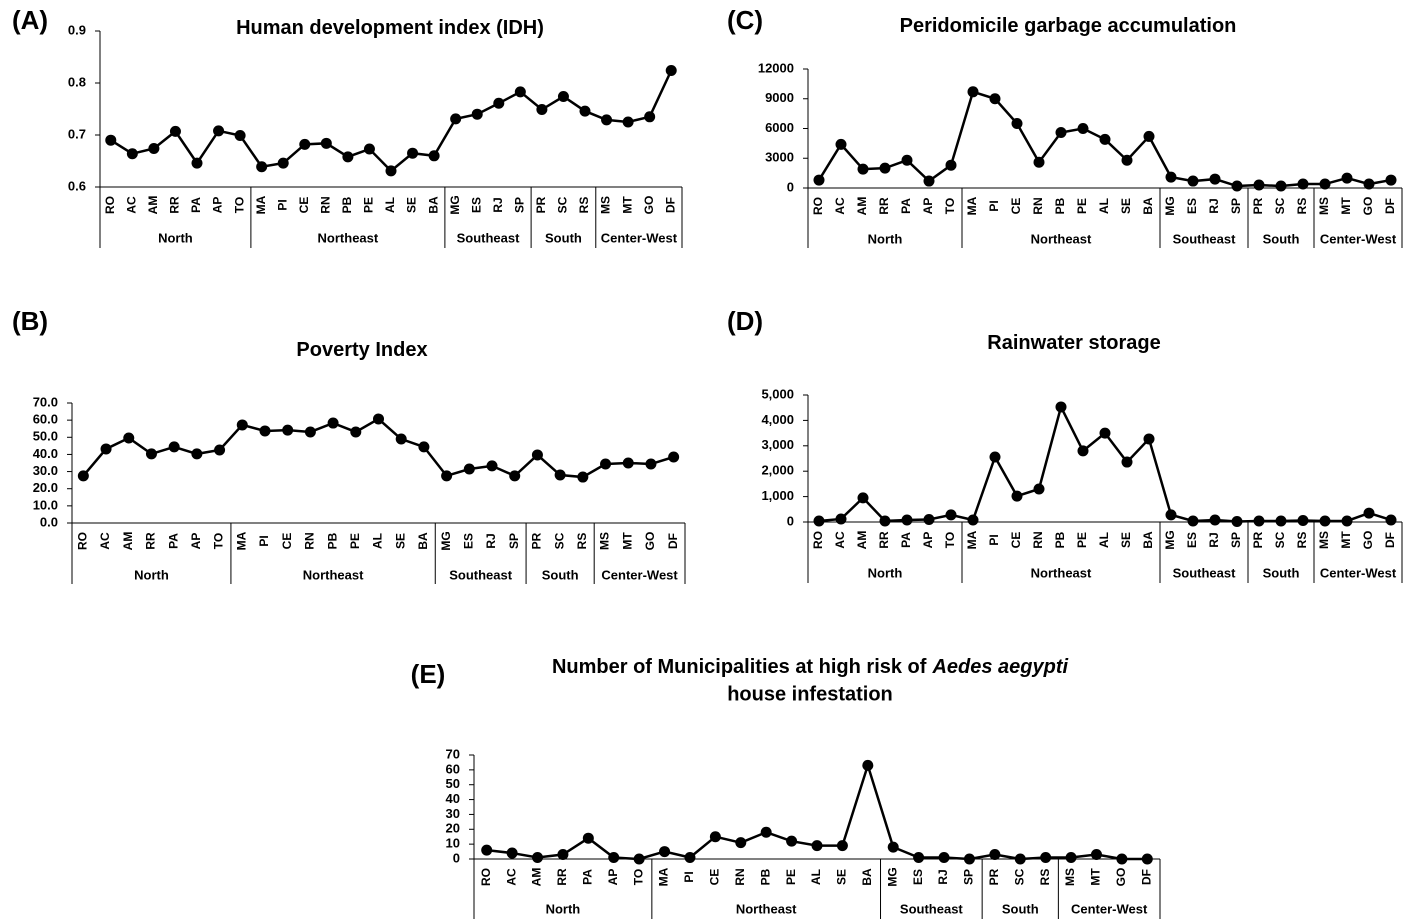  Describe the element at coordinates (1214, 205) in the screenshot. I see `x-tick-label: RJ` at that location.